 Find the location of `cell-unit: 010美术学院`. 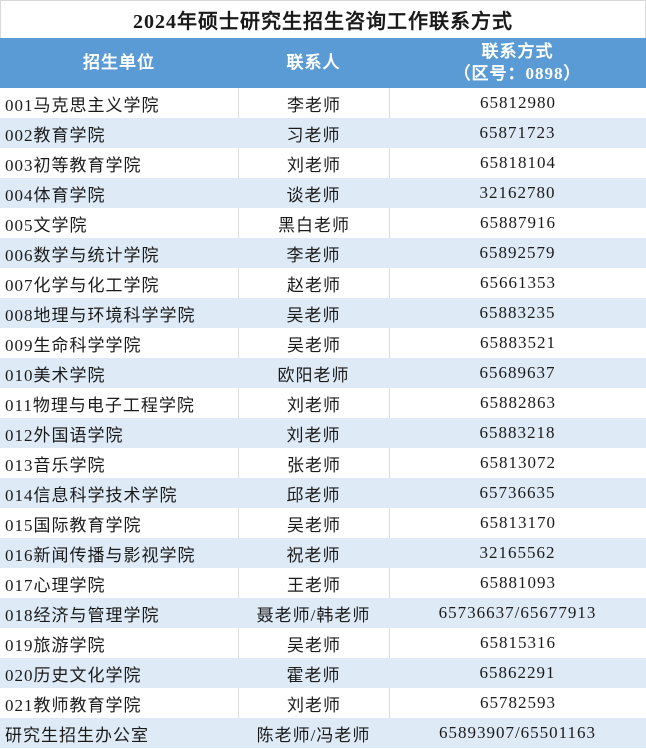

cell-unit: 010美术学院 is located at coordinates (55, 375).